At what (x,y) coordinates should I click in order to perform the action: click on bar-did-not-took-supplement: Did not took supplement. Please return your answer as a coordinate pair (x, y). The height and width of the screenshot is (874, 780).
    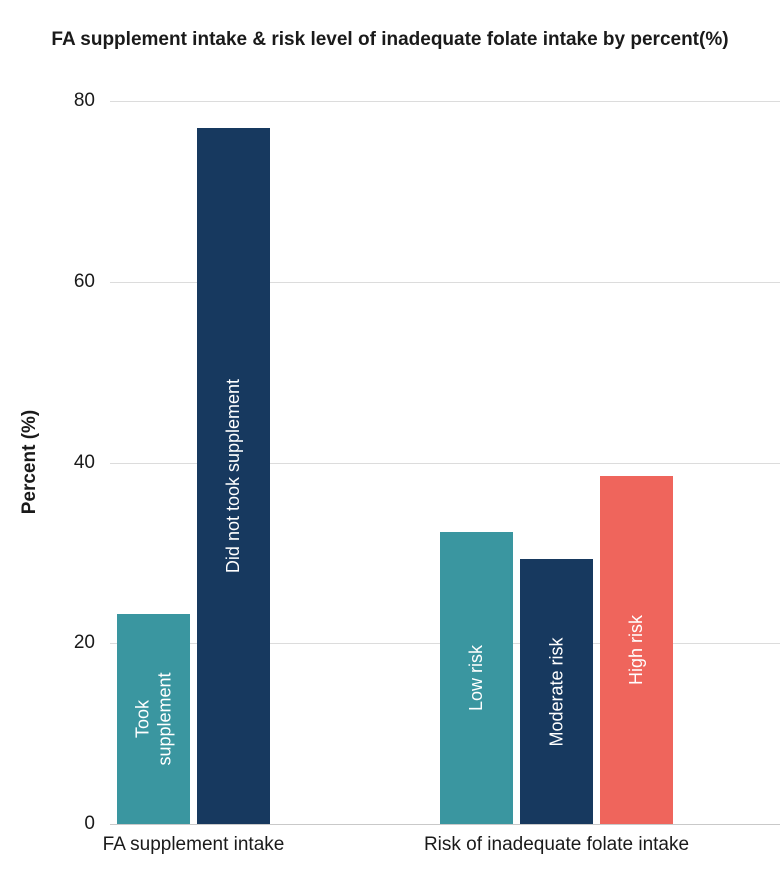
    Looking at the image, I should click on (233, 476).